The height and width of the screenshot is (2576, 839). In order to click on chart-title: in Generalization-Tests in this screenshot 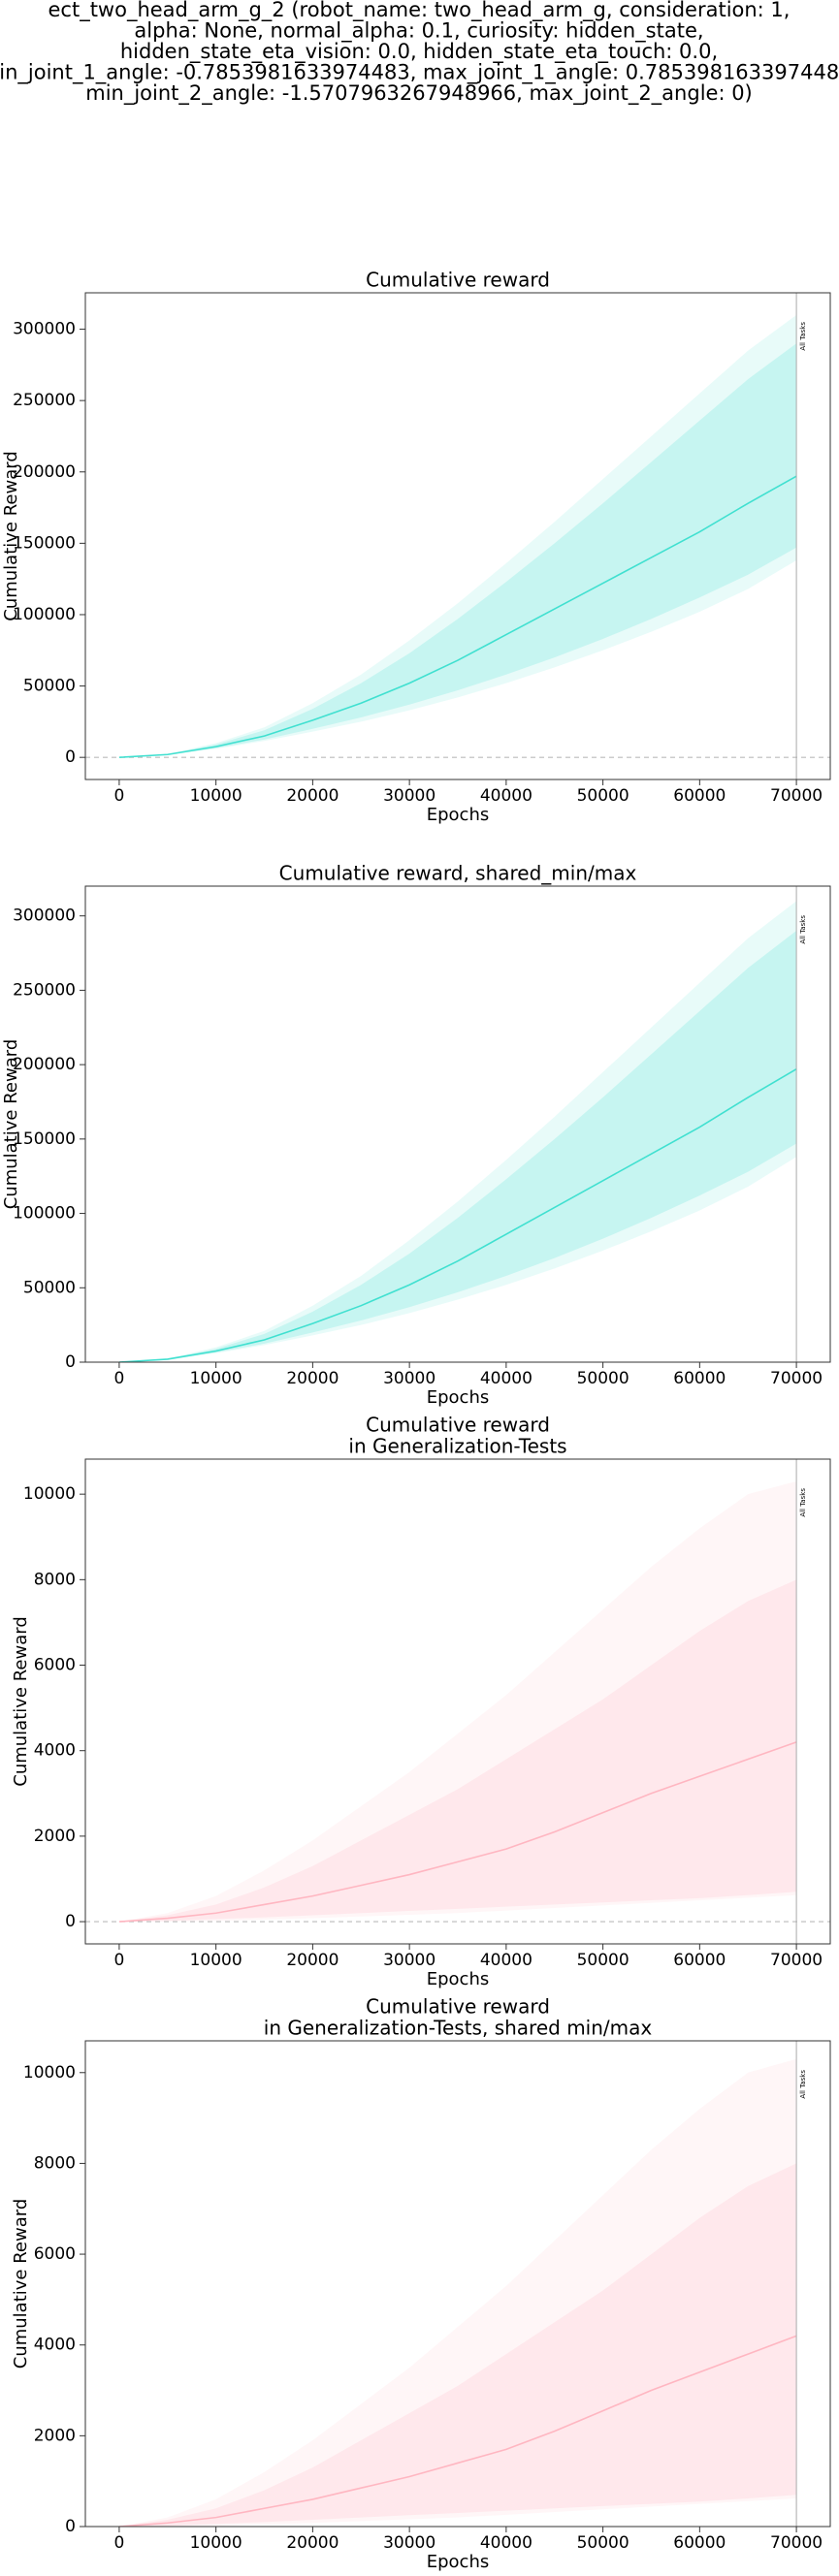, I will do `click(457, 1446)`.